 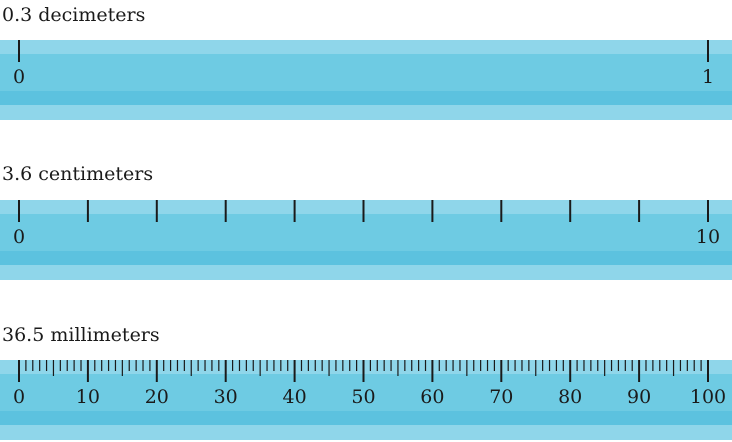 What do you see at coordinates (432, 397) in the screenshot?
I see `tick-label: 60` at bounding box center [432, 397].